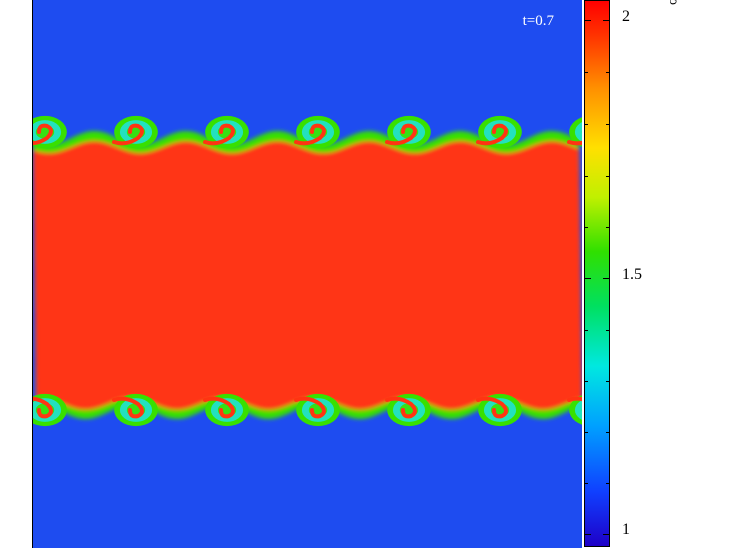  I want to click on colorbar-tick-label-2: 2, so click(626, 16).